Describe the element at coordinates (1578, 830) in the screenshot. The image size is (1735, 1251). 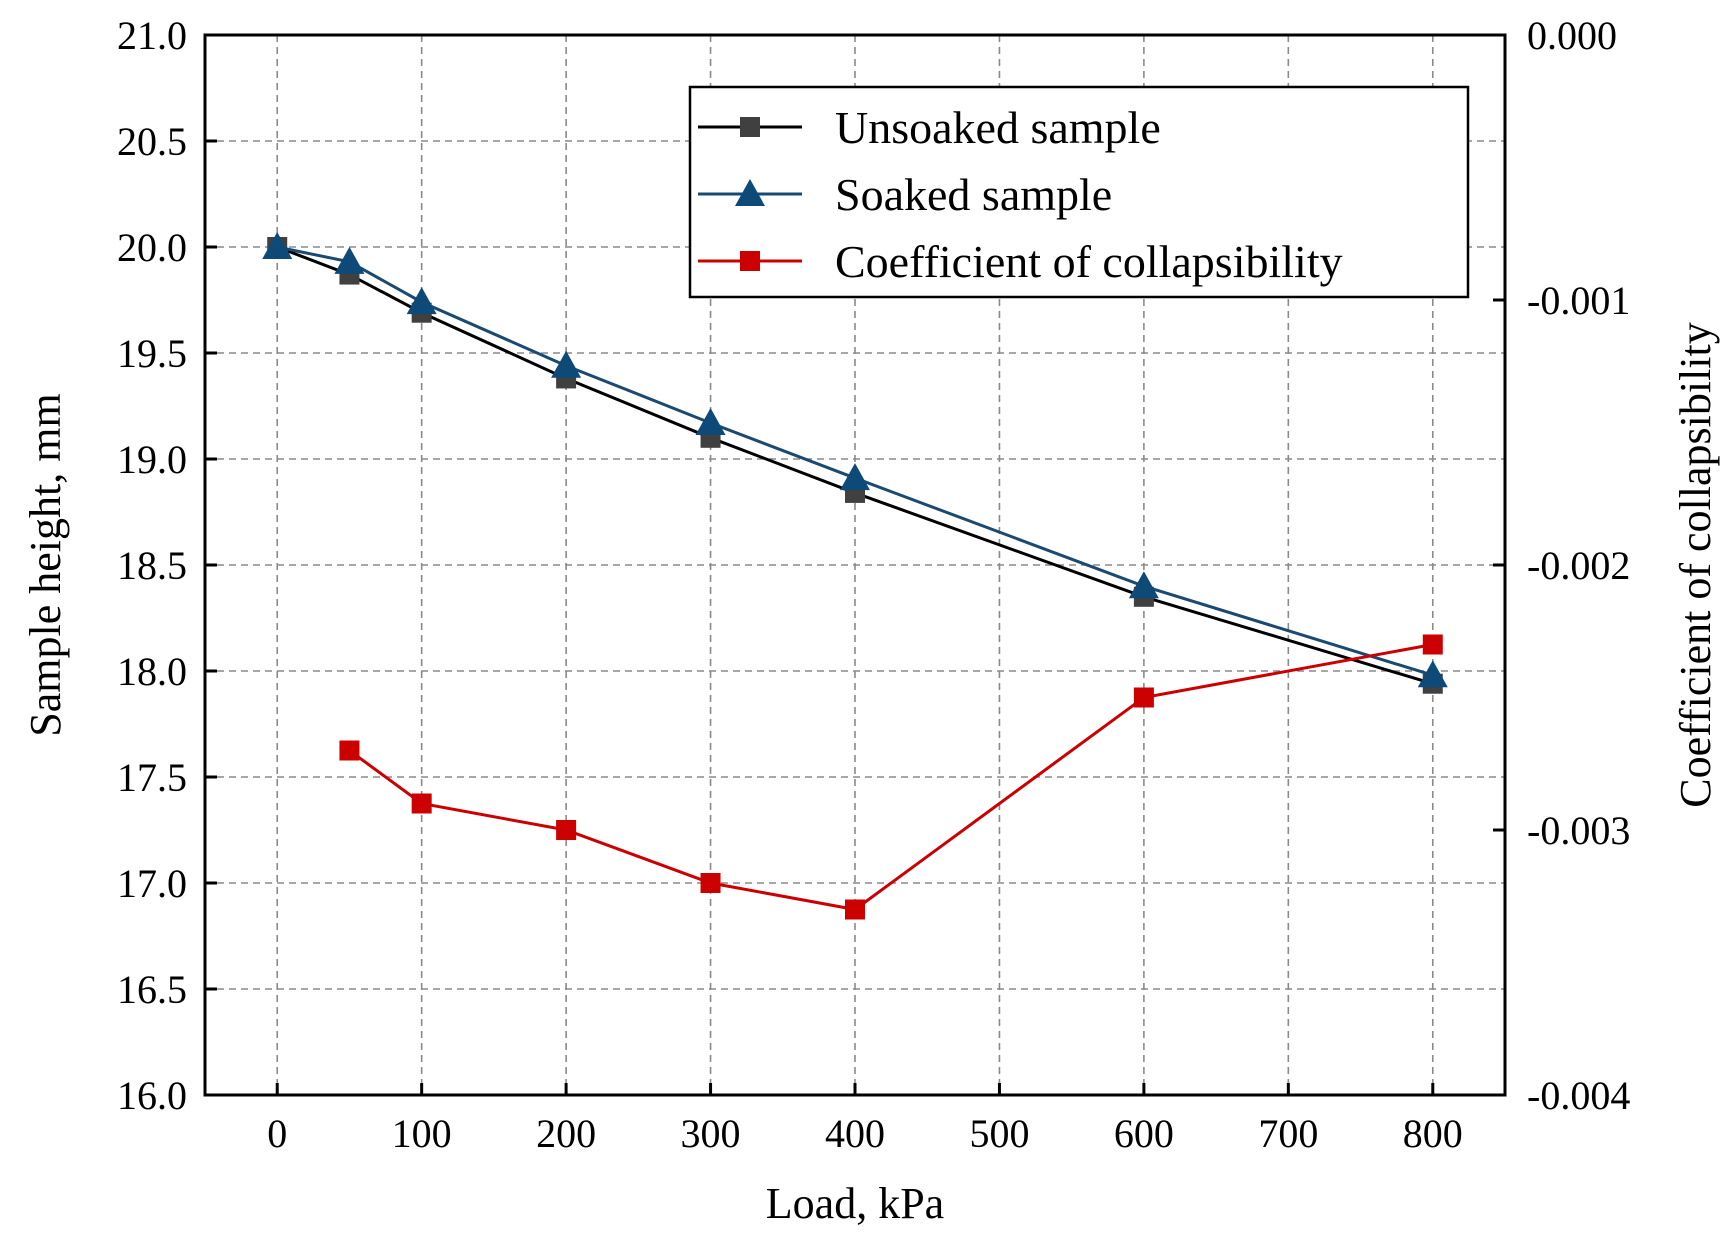
I see `y2-tick-label: -0.003` at that location.